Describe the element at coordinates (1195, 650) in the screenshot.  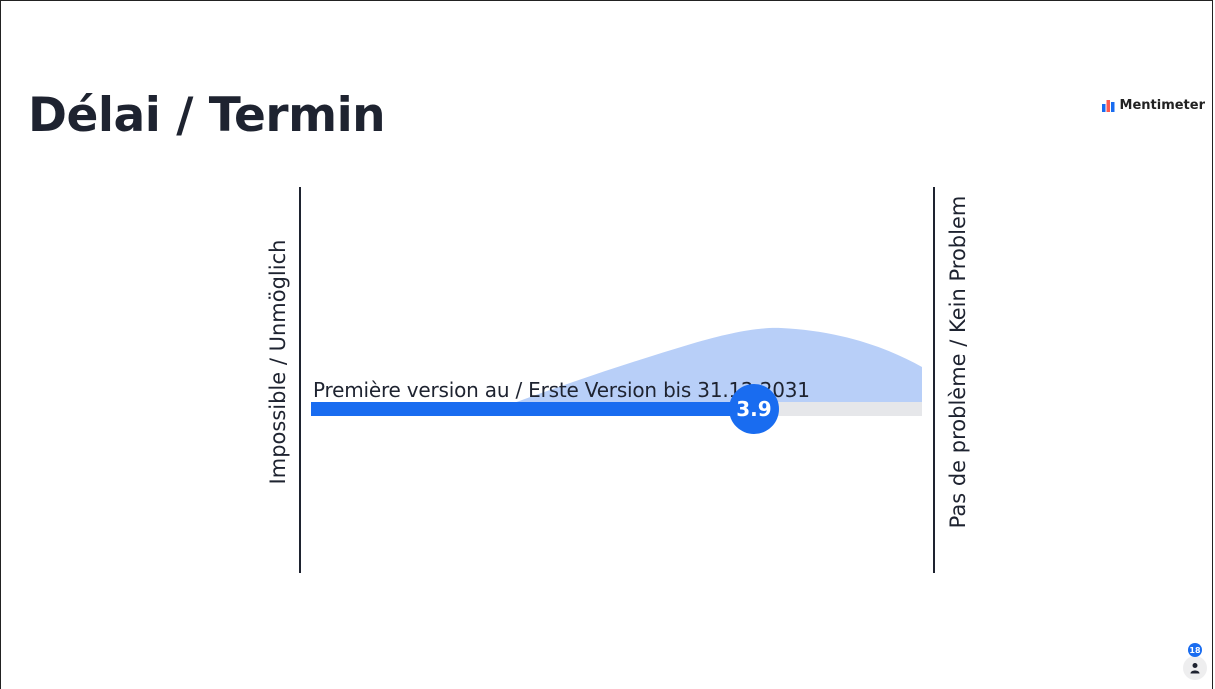
I see `participant-count-badge: 18` at that location.